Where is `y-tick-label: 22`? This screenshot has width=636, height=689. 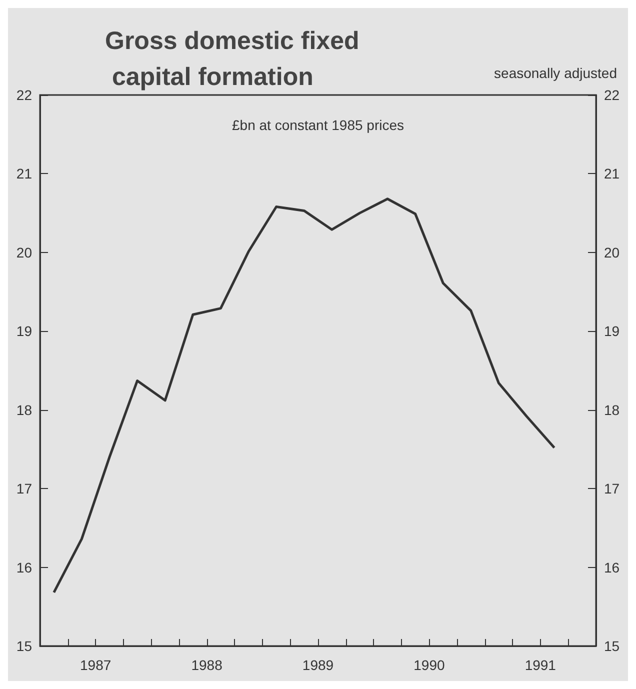
y-tick-label: 22 is located at coordinates (24, 95).